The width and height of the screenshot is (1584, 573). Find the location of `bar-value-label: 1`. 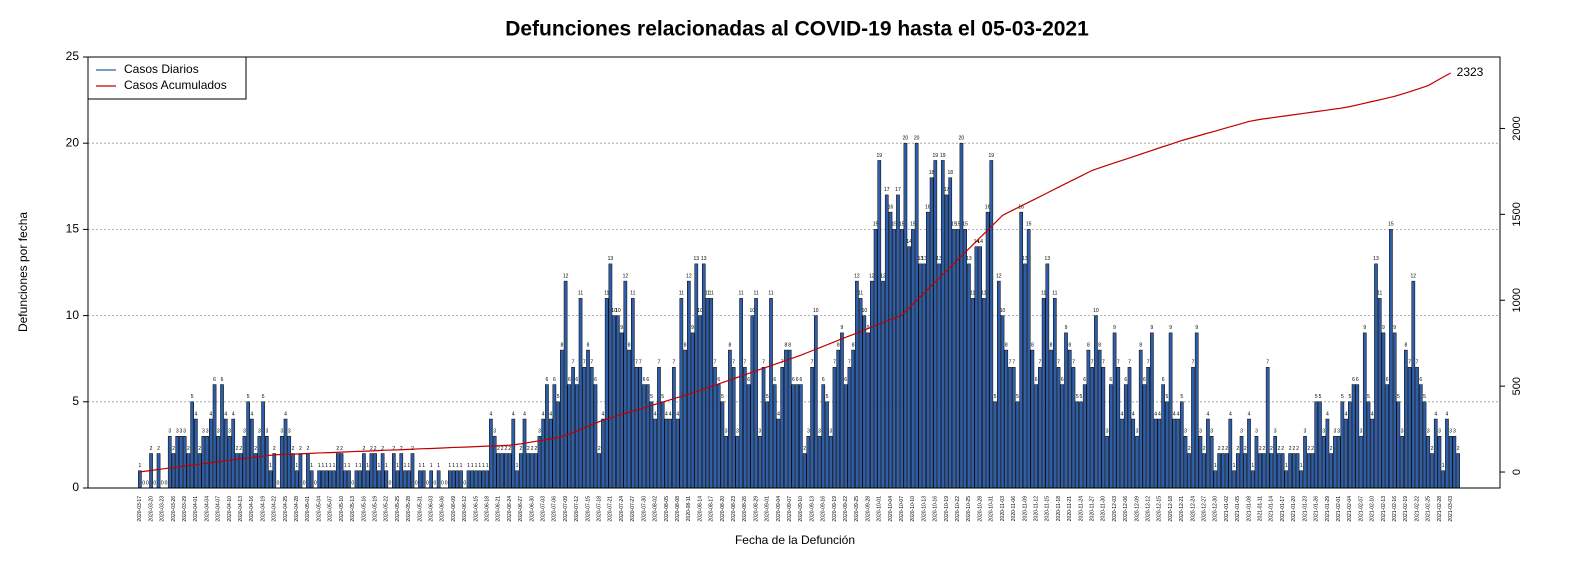

bar-value-label: 1 is located at coordinates (423, 466).